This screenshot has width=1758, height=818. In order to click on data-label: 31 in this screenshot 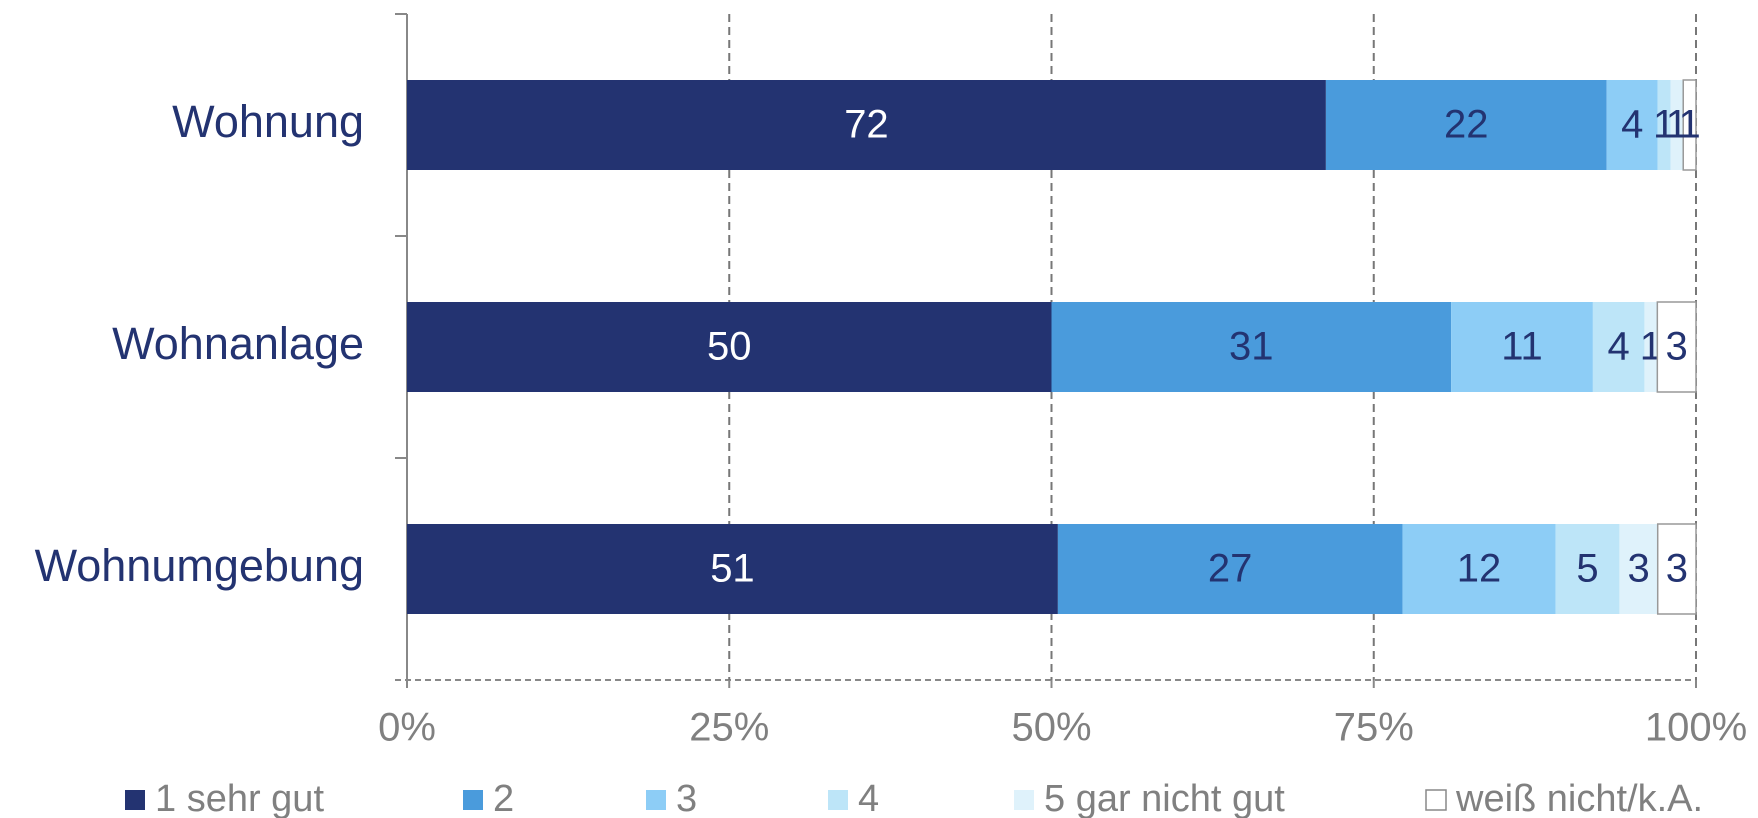, I will do `click(1251, 347)`.